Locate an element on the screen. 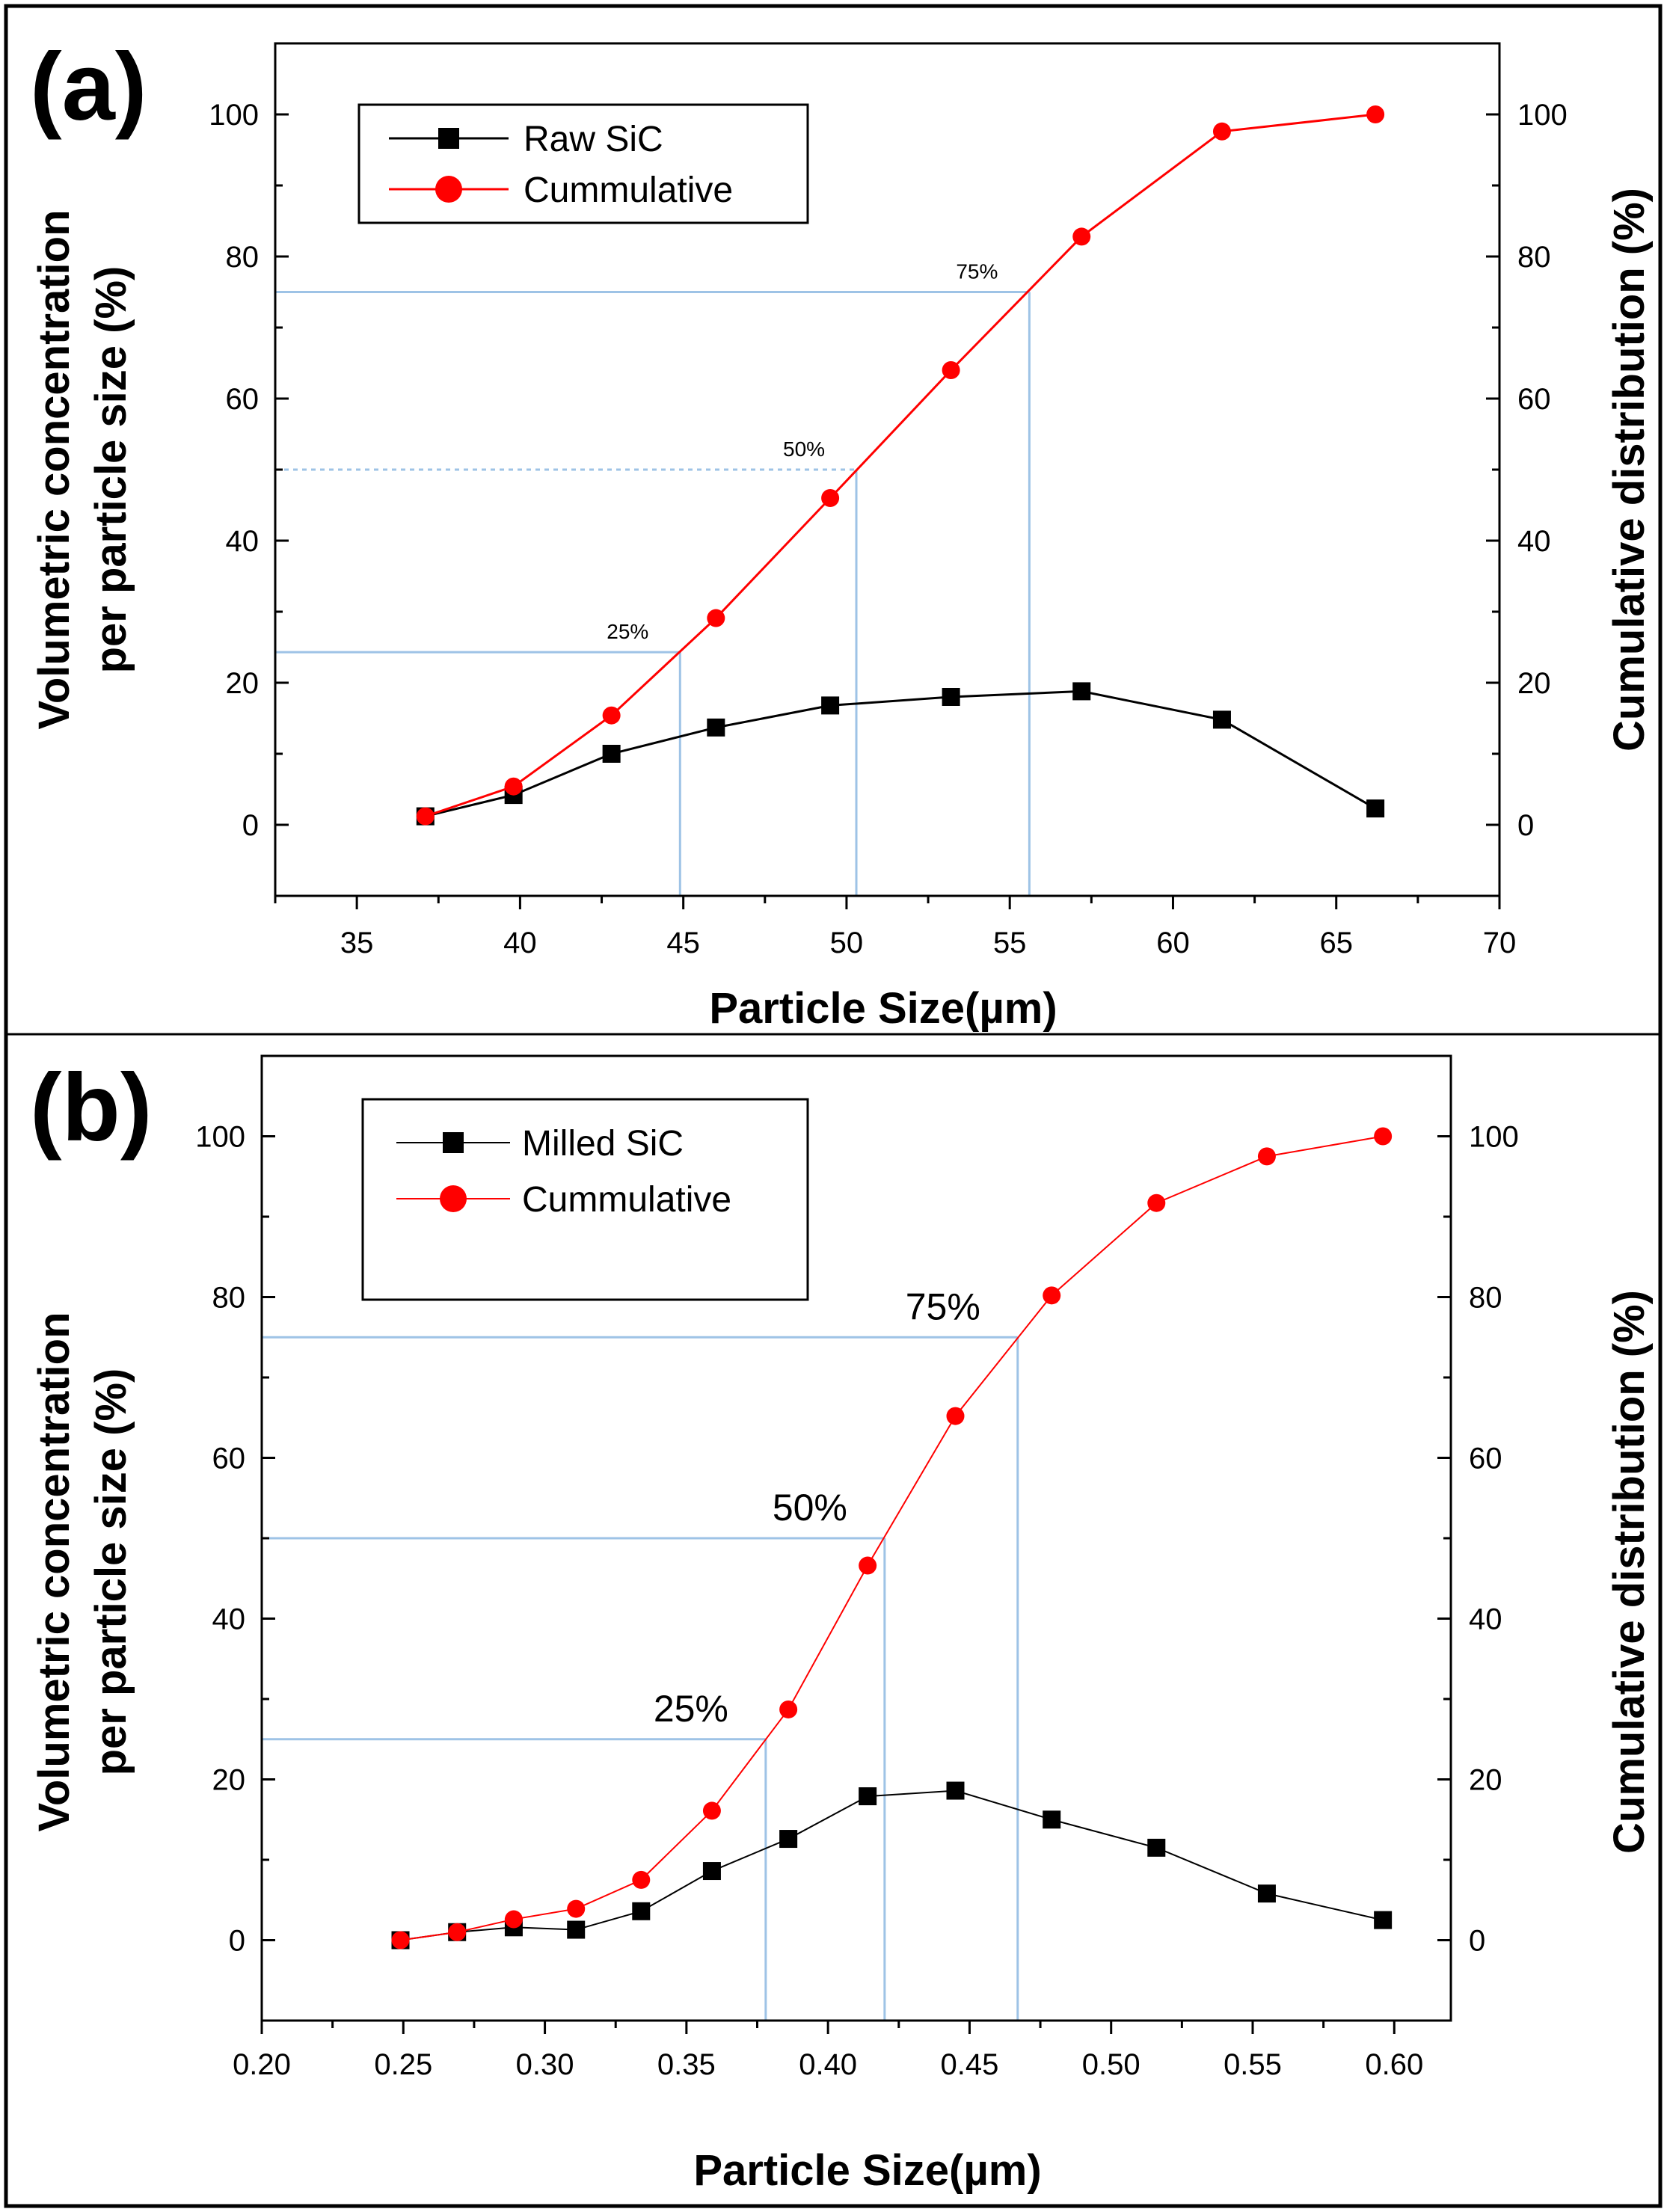  panel-a-ylabel-left-line2: per particle size (%) is located at coordinates (111, 470).